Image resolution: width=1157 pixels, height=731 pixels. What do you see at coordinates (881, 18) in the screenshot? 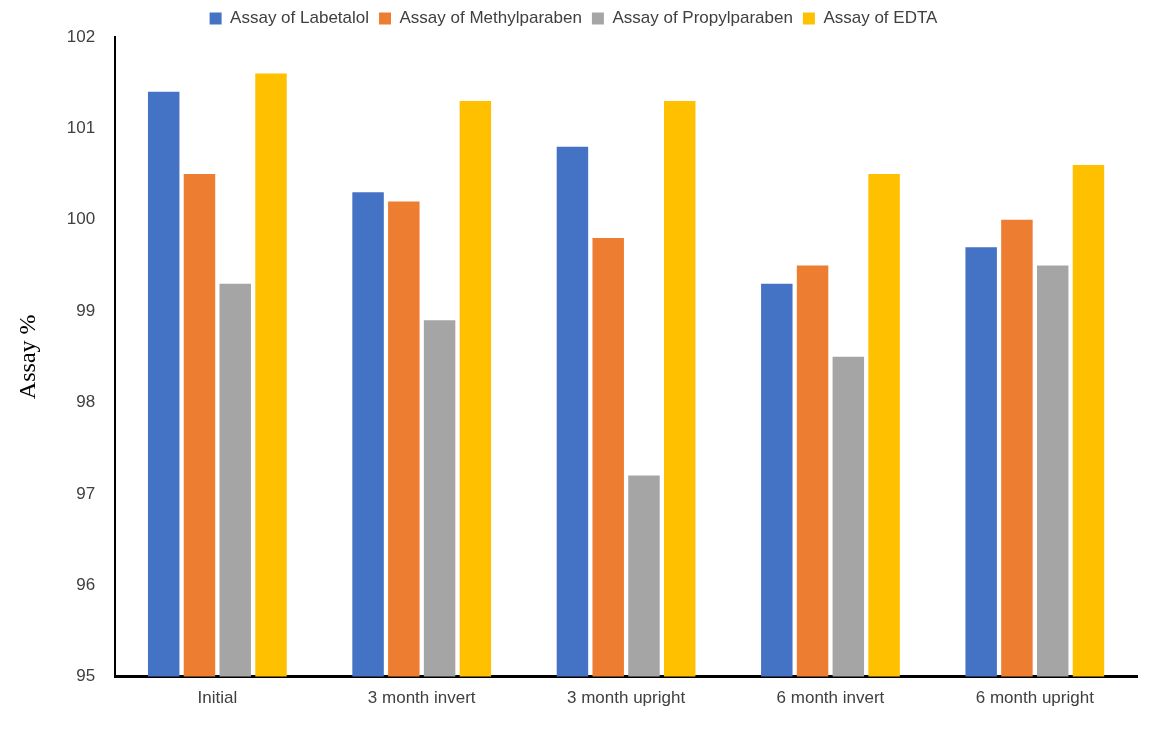
I see `legend-label: Assay of EDTA` at bounding box center [881, 18].